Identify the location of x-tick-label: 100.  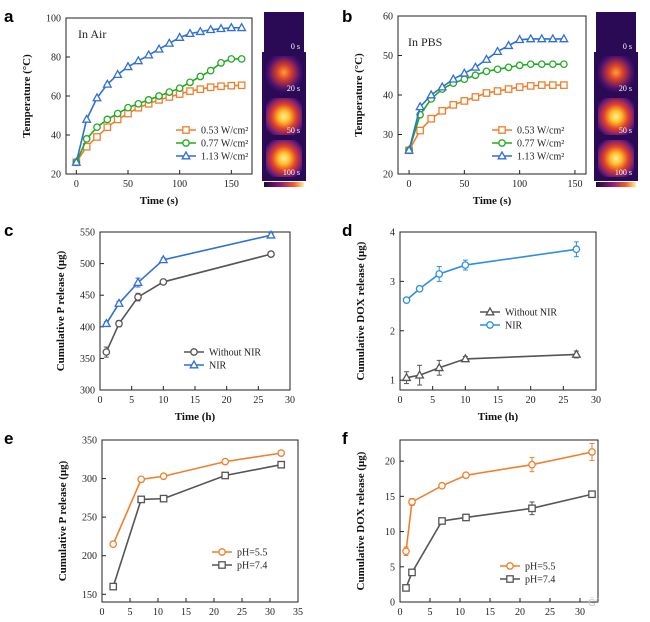
(519, 184).